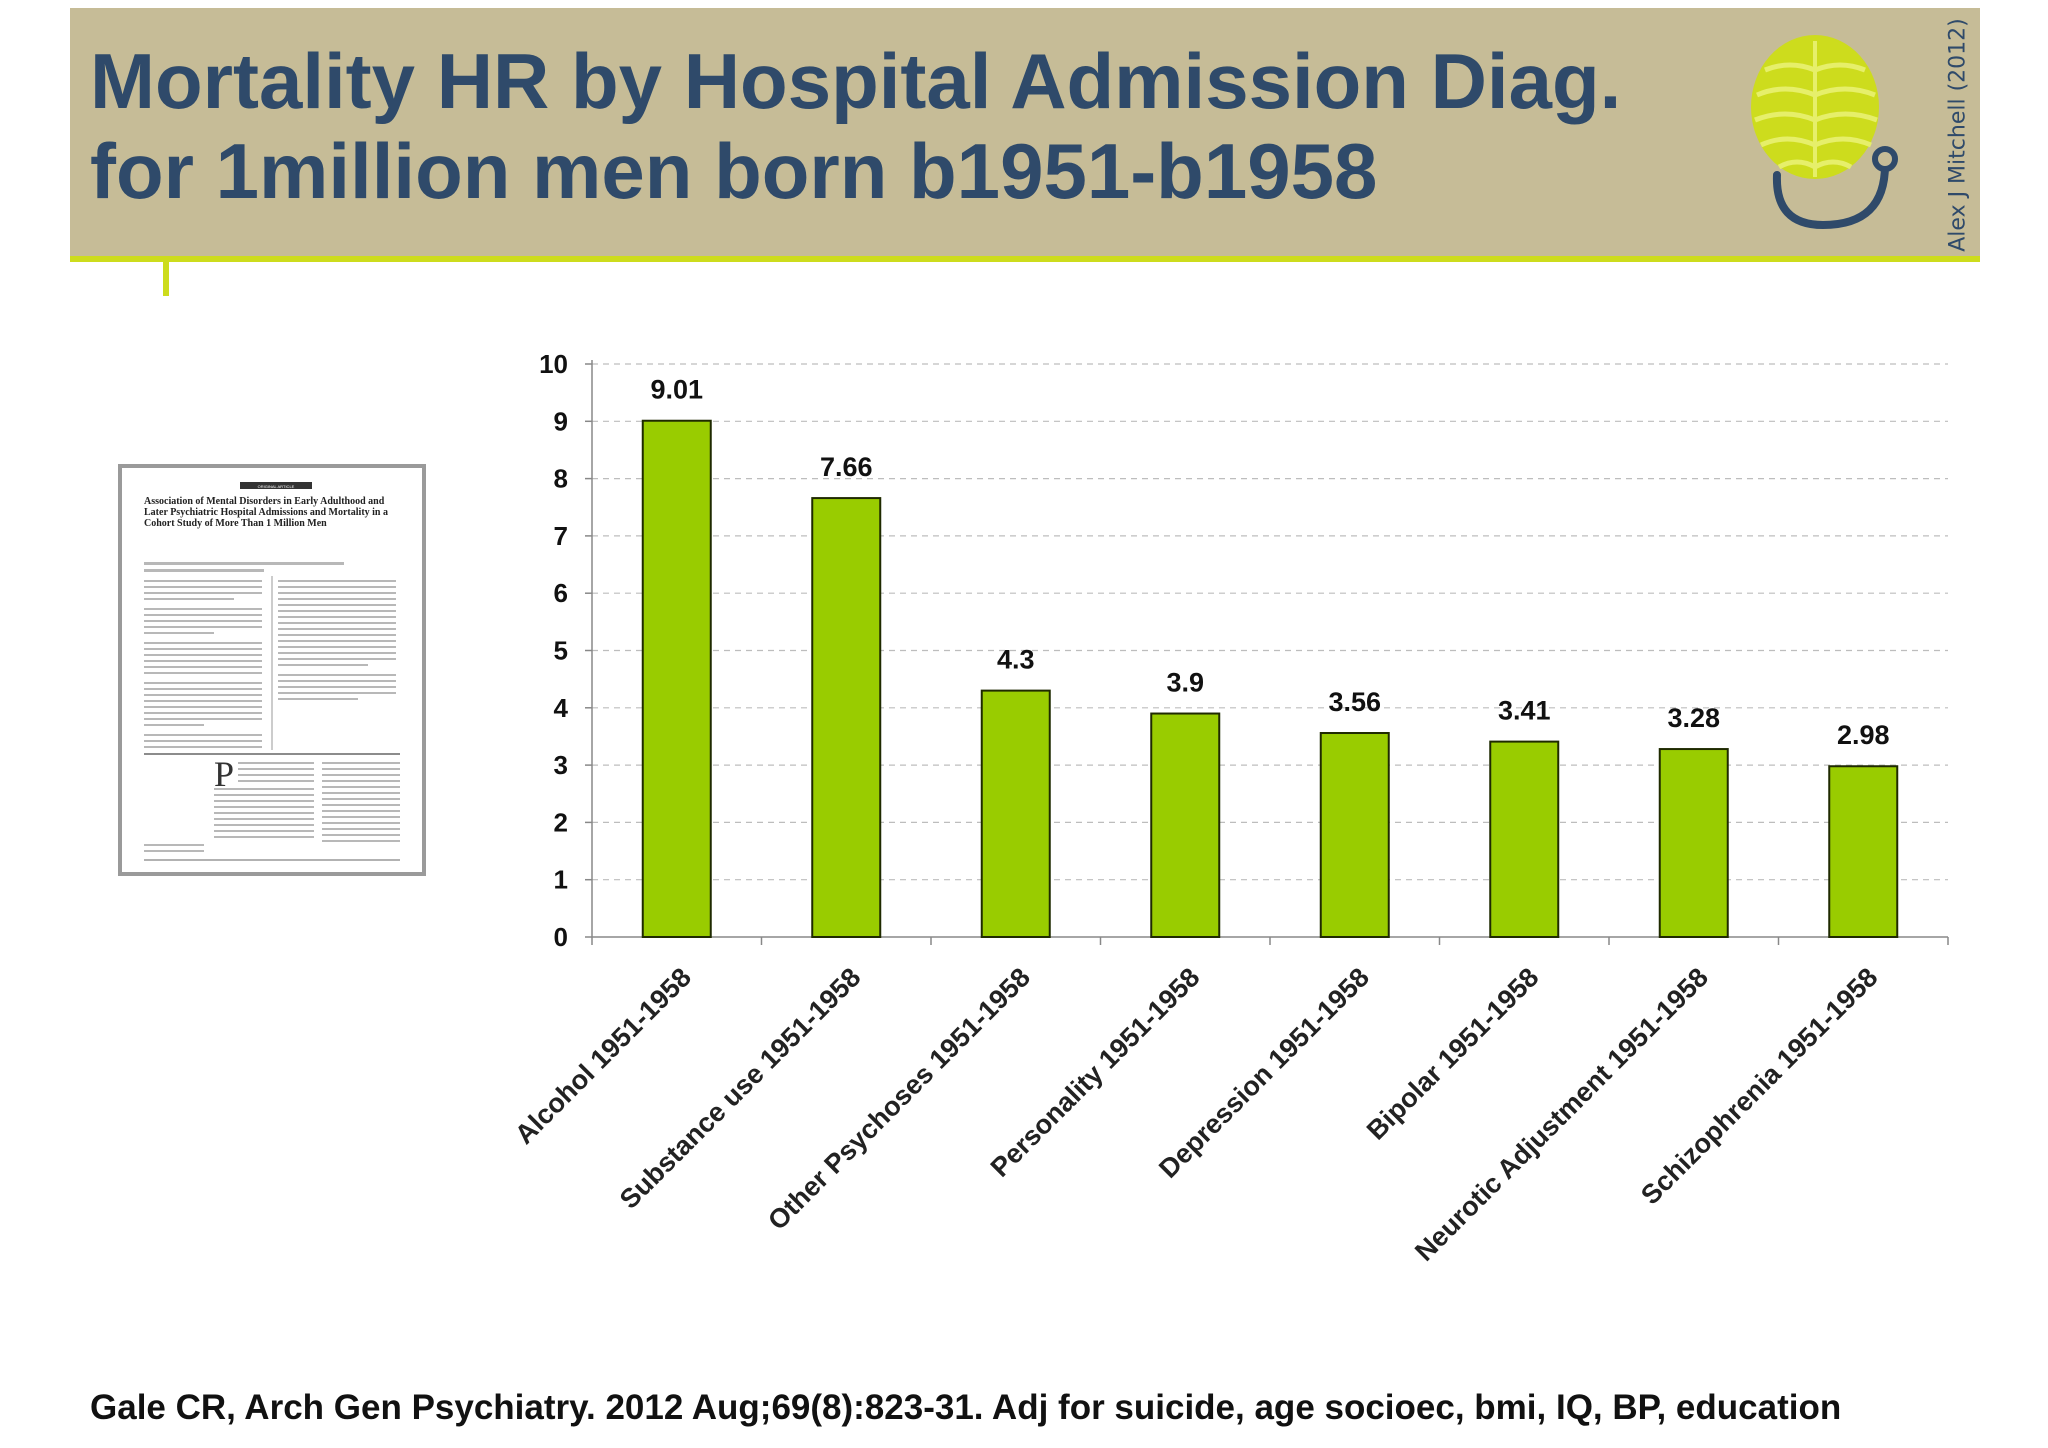 The height and width of the screenshot is (1448, 2048). I want to click on slide-title-line-2: for 1million men born b1951-b1958, so click(734, 171).